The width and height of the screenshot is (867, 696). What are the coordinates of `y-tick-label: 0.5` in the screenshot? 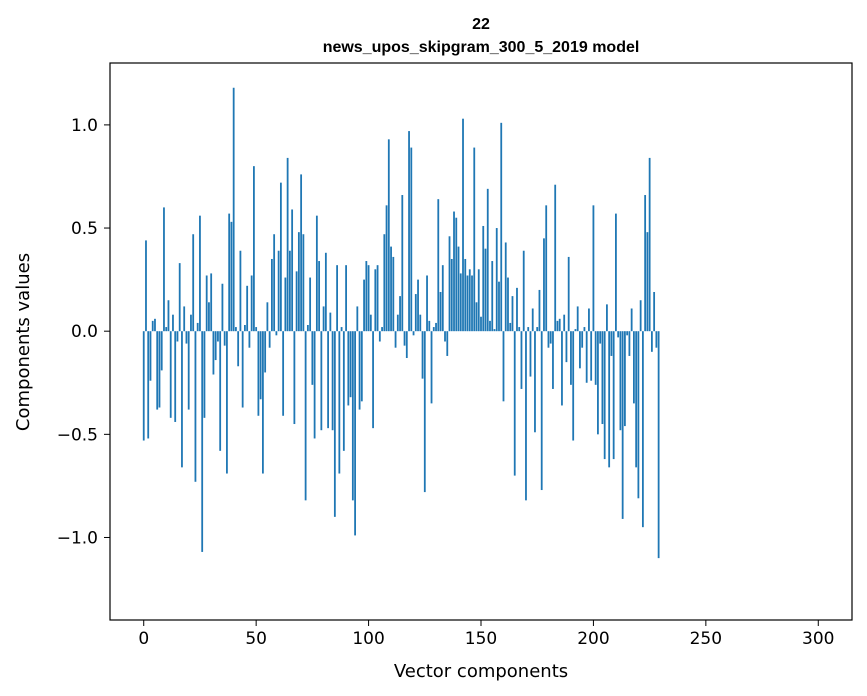 It's located at (84, 229).